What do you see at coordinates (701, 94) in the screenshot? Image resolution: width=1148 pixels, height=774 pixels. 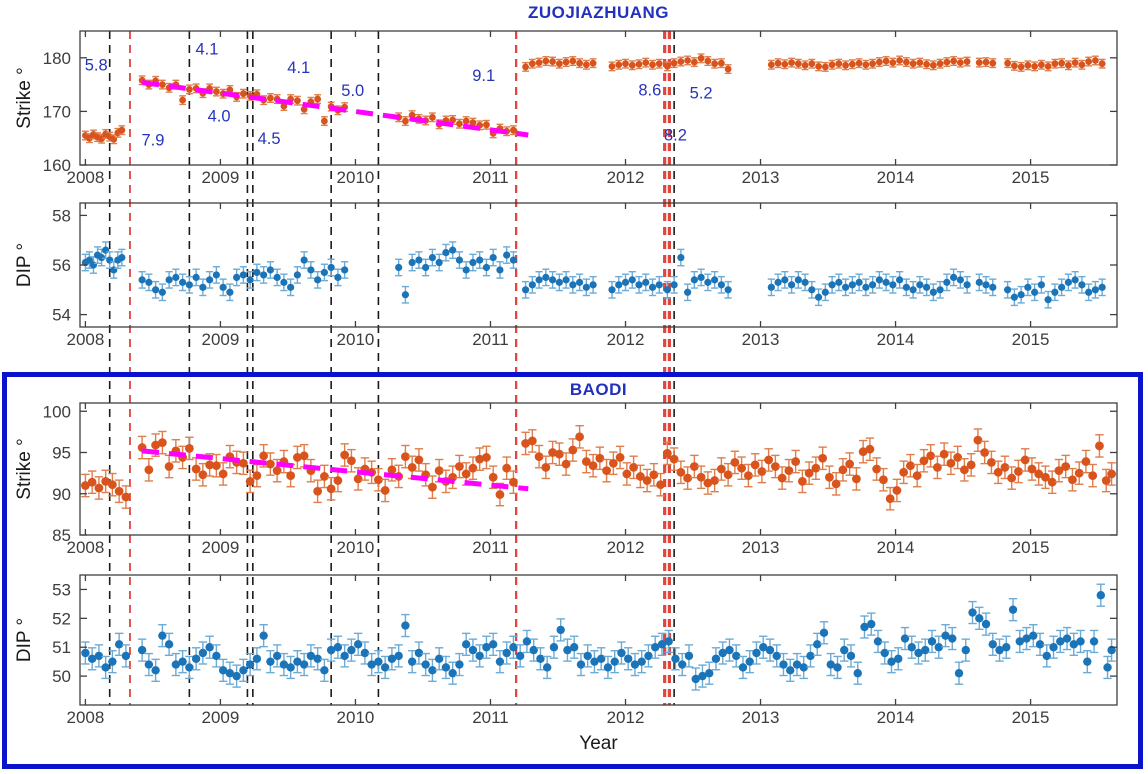 I see `event-magnitude-label-M5.2: 5.2` at bounding box center [701, 94].